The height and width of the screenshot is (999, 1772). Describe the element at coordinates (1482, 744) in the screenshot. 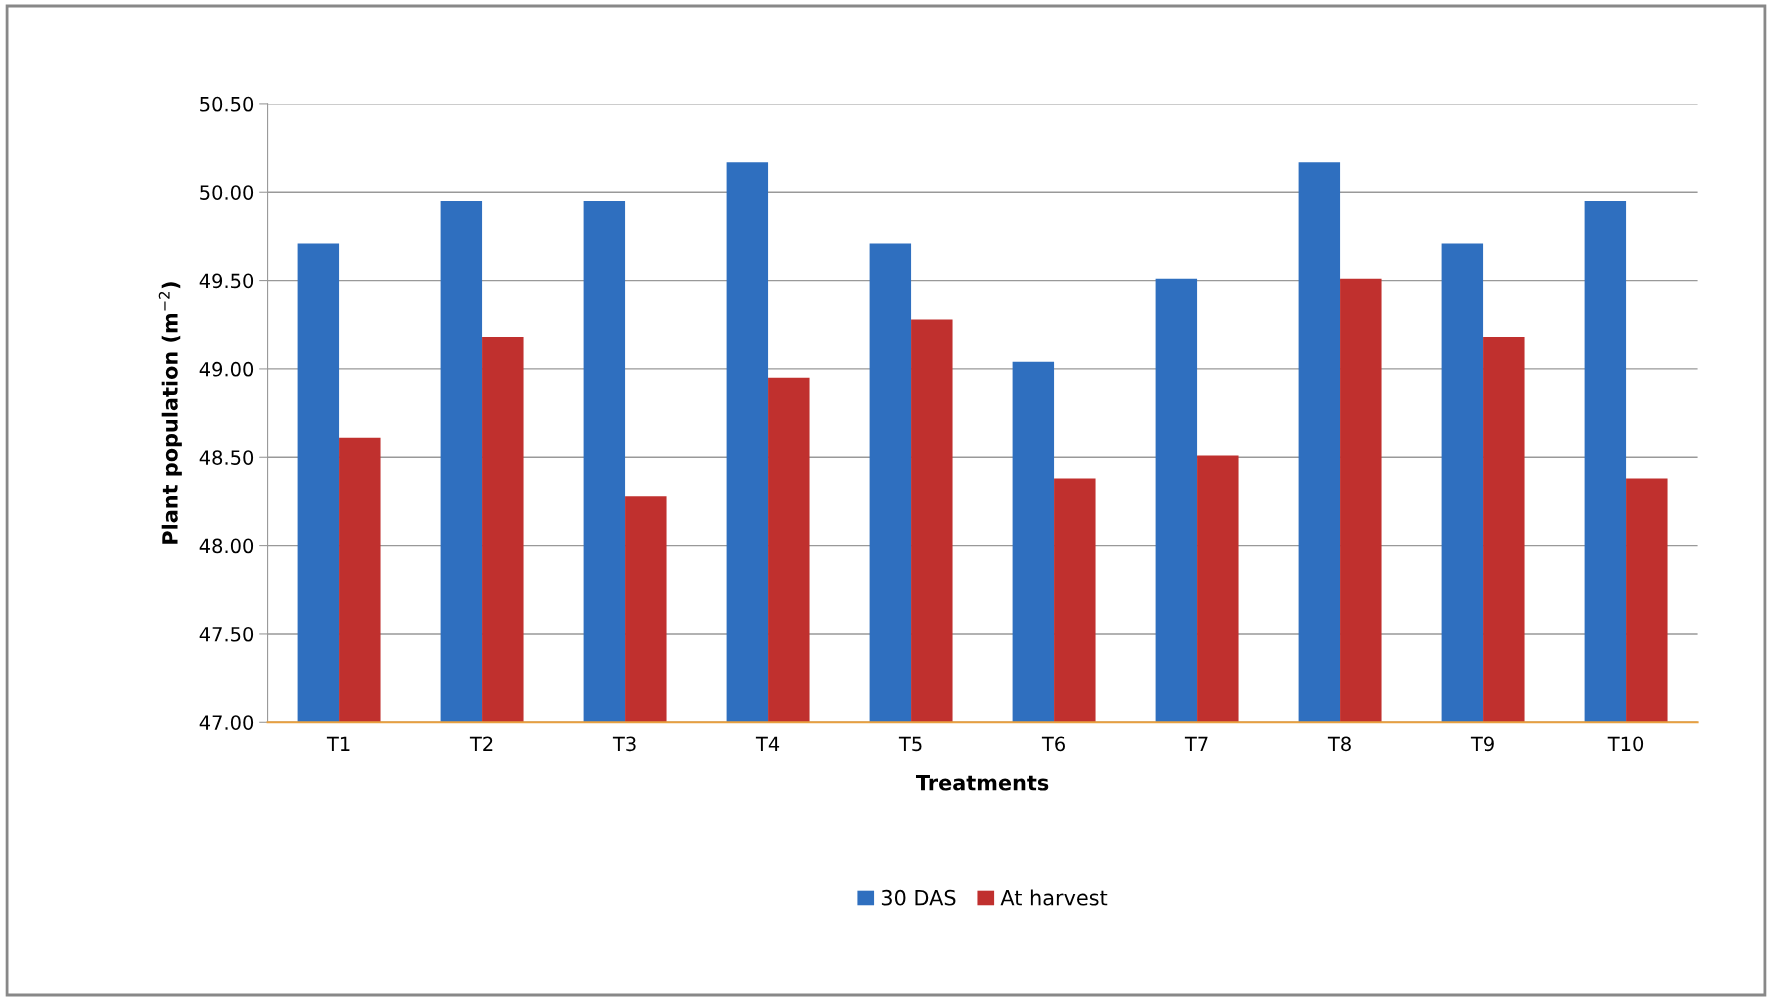

I see `x-tick-label: T9` at that location.